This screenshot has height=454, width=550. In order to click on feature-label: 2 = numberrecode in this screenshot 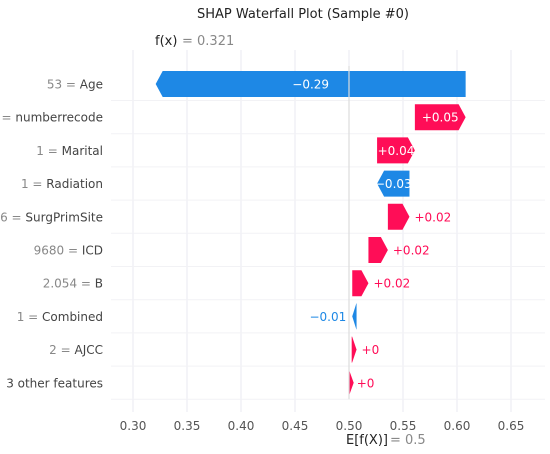, I will do `click(51, 118)`.